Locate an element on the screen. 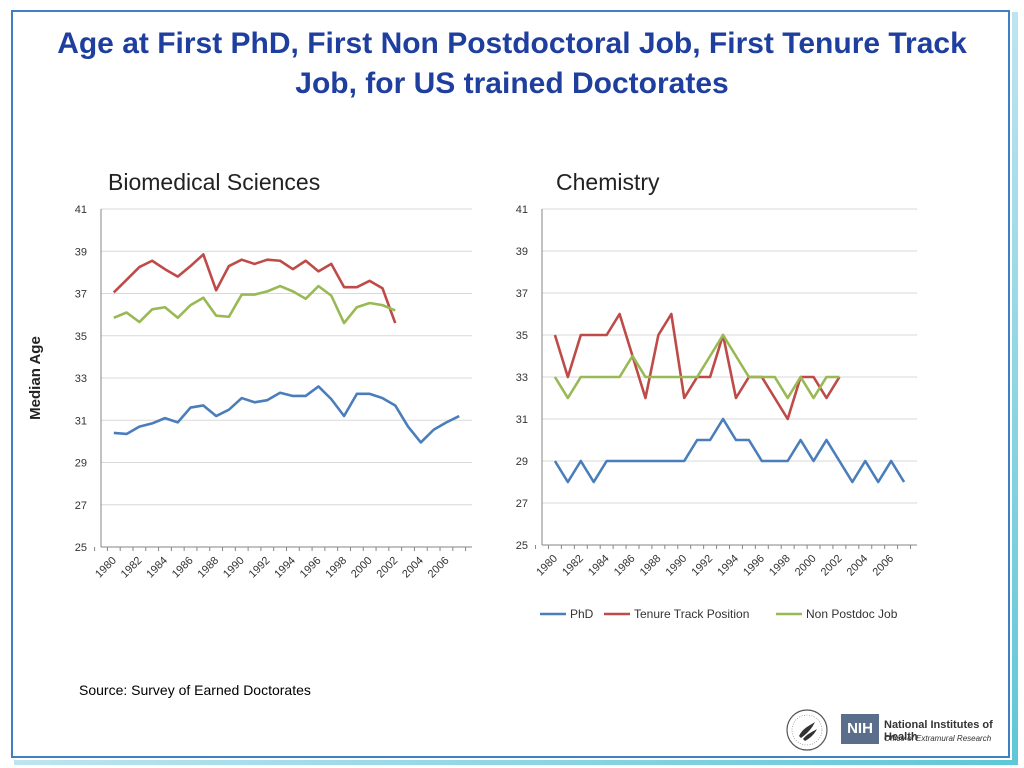 This screenshot has height=768, width=1024. chart-title: Chemistry is located at coordinates (608, 182).